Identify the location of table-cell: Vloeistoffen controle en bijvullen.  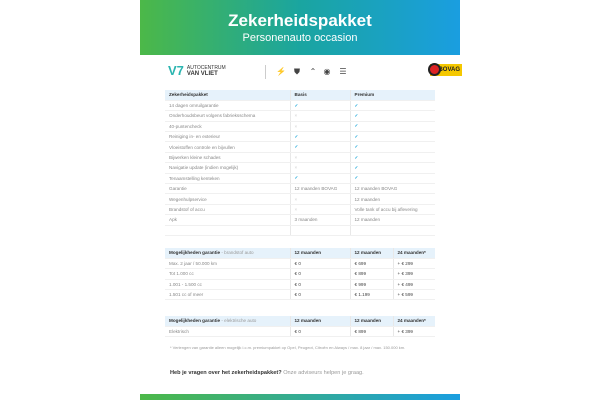
(227, 147).